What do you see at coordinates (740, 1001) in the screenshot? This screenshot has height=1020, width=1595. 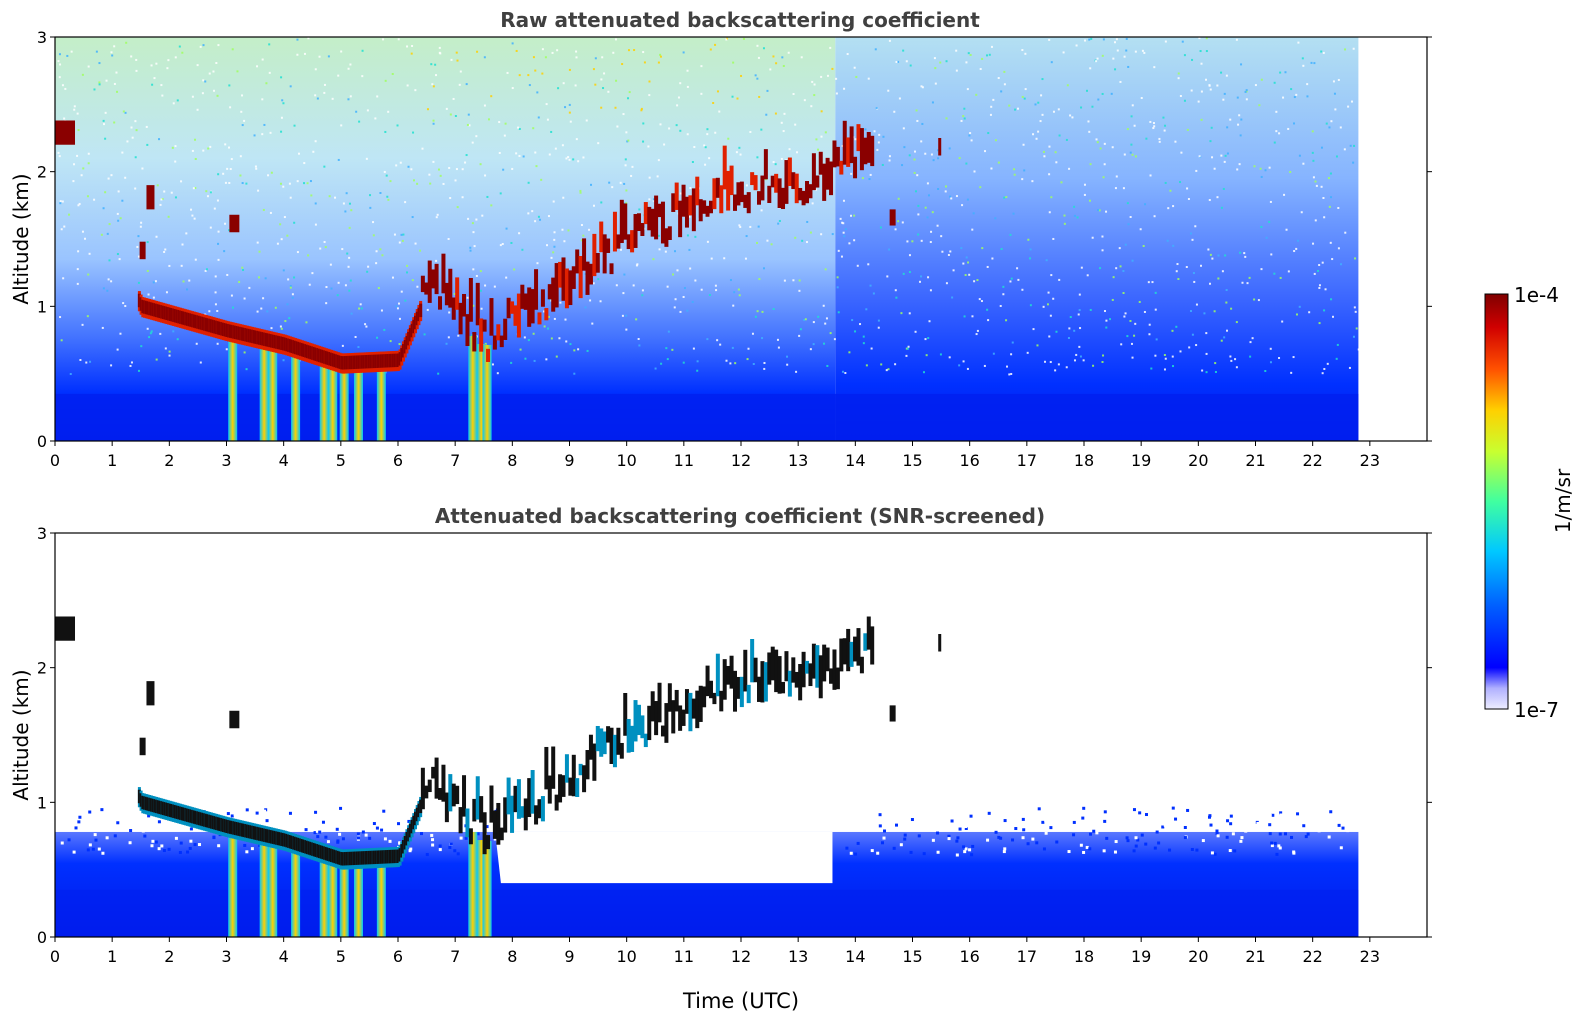 I see `x-axis-label-time: Time (UTC)` at bounding box center [740, 1001].